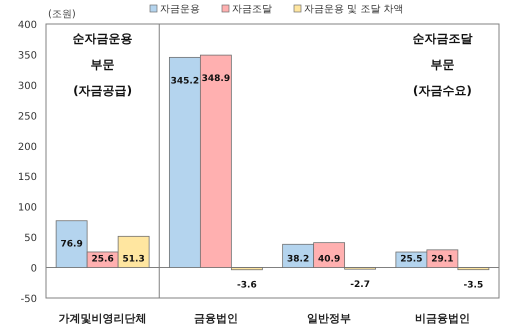  What do you see at coordinates (27, 56) in the screenshot?
I see `y-tick-label: 350` at bounding box center [27, 56].